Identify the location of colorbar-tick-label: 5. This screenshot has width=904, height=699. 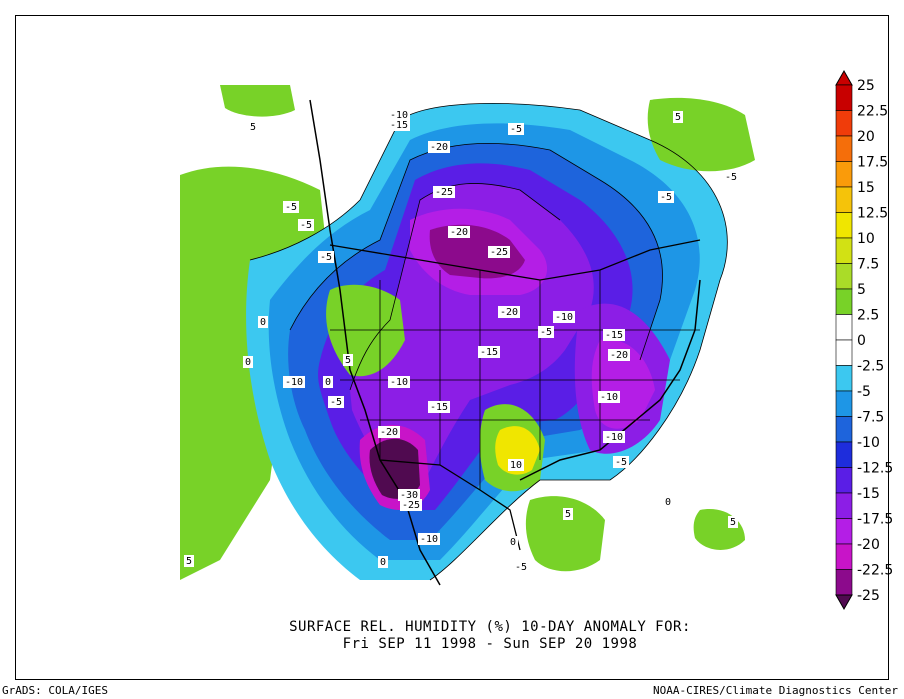
(861, 290).